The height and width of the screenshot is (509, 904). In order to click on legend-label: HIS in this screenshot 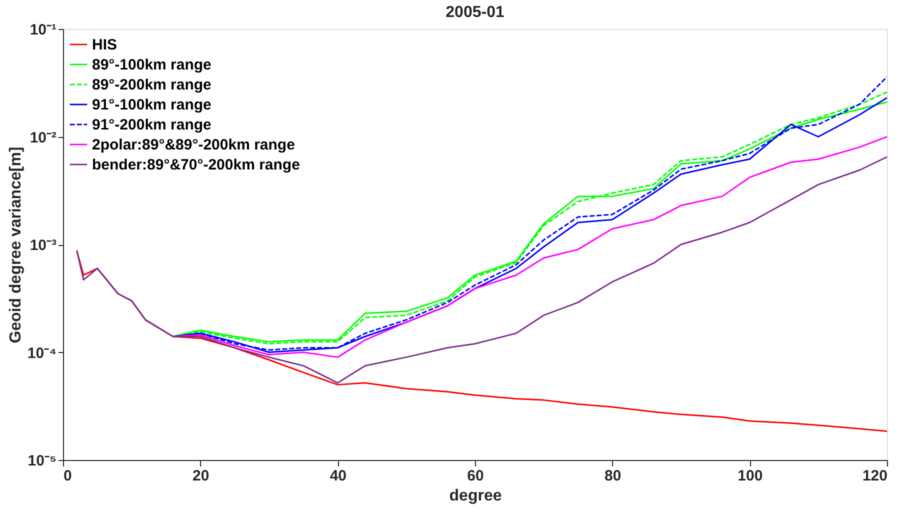, I will do `click(105, 45)`.